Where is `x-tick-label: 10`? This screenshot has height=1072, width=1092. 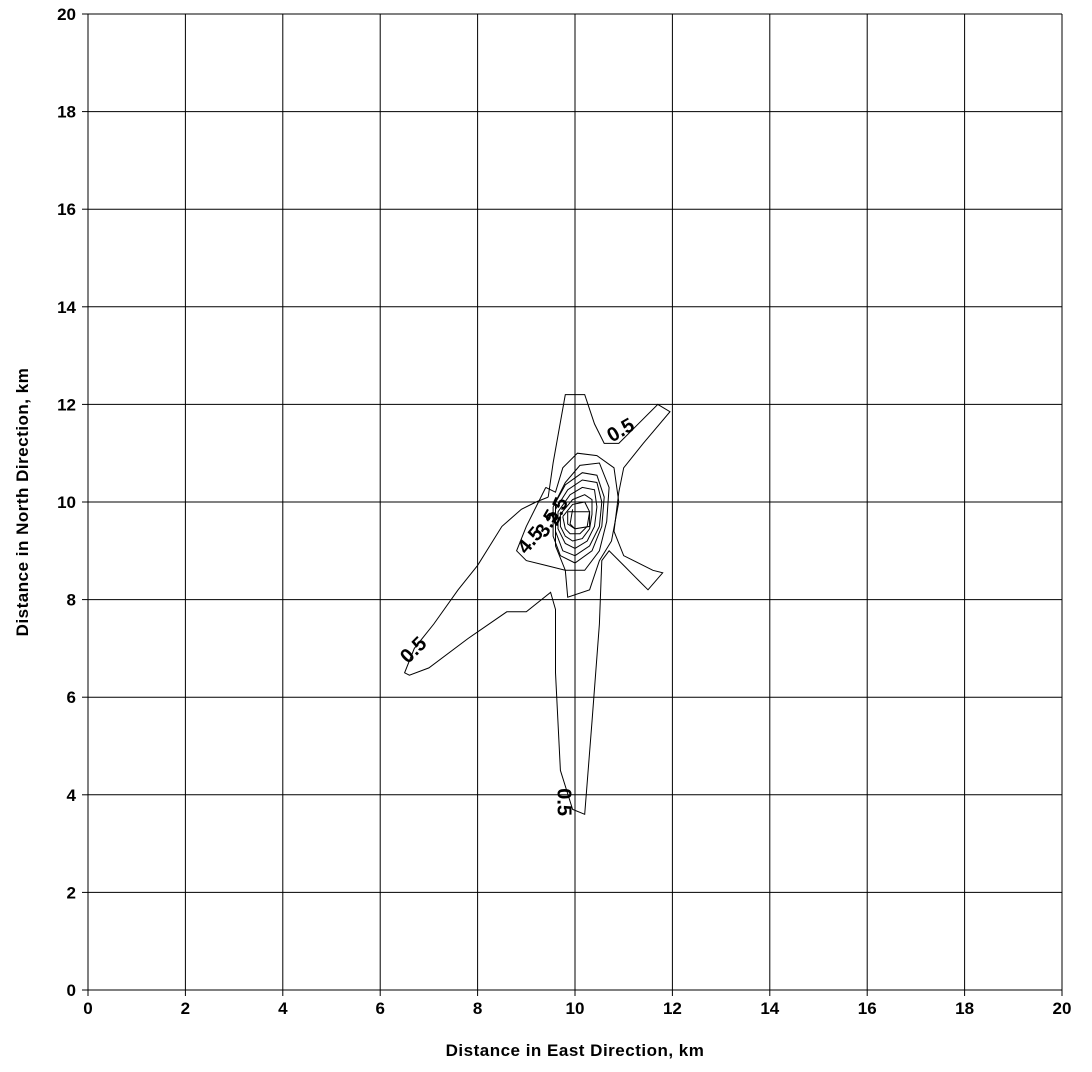 x-tick-label: 10 is located at coordinates (575, 1008).